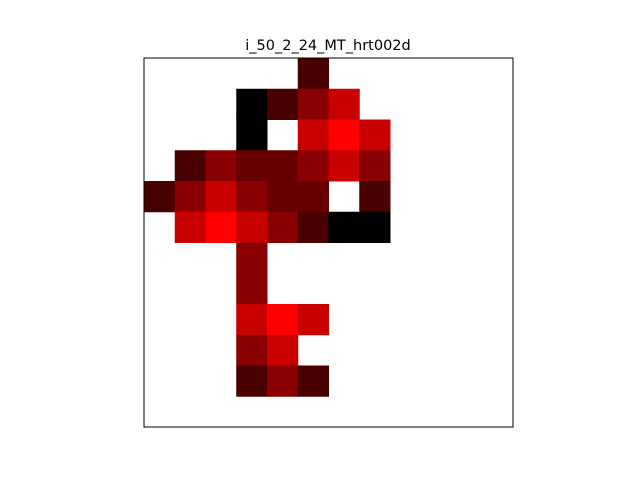  Describe the element at coordinates (313, 74) in the screenshot. I see `heatmap-cell-r0-c5` at that location.